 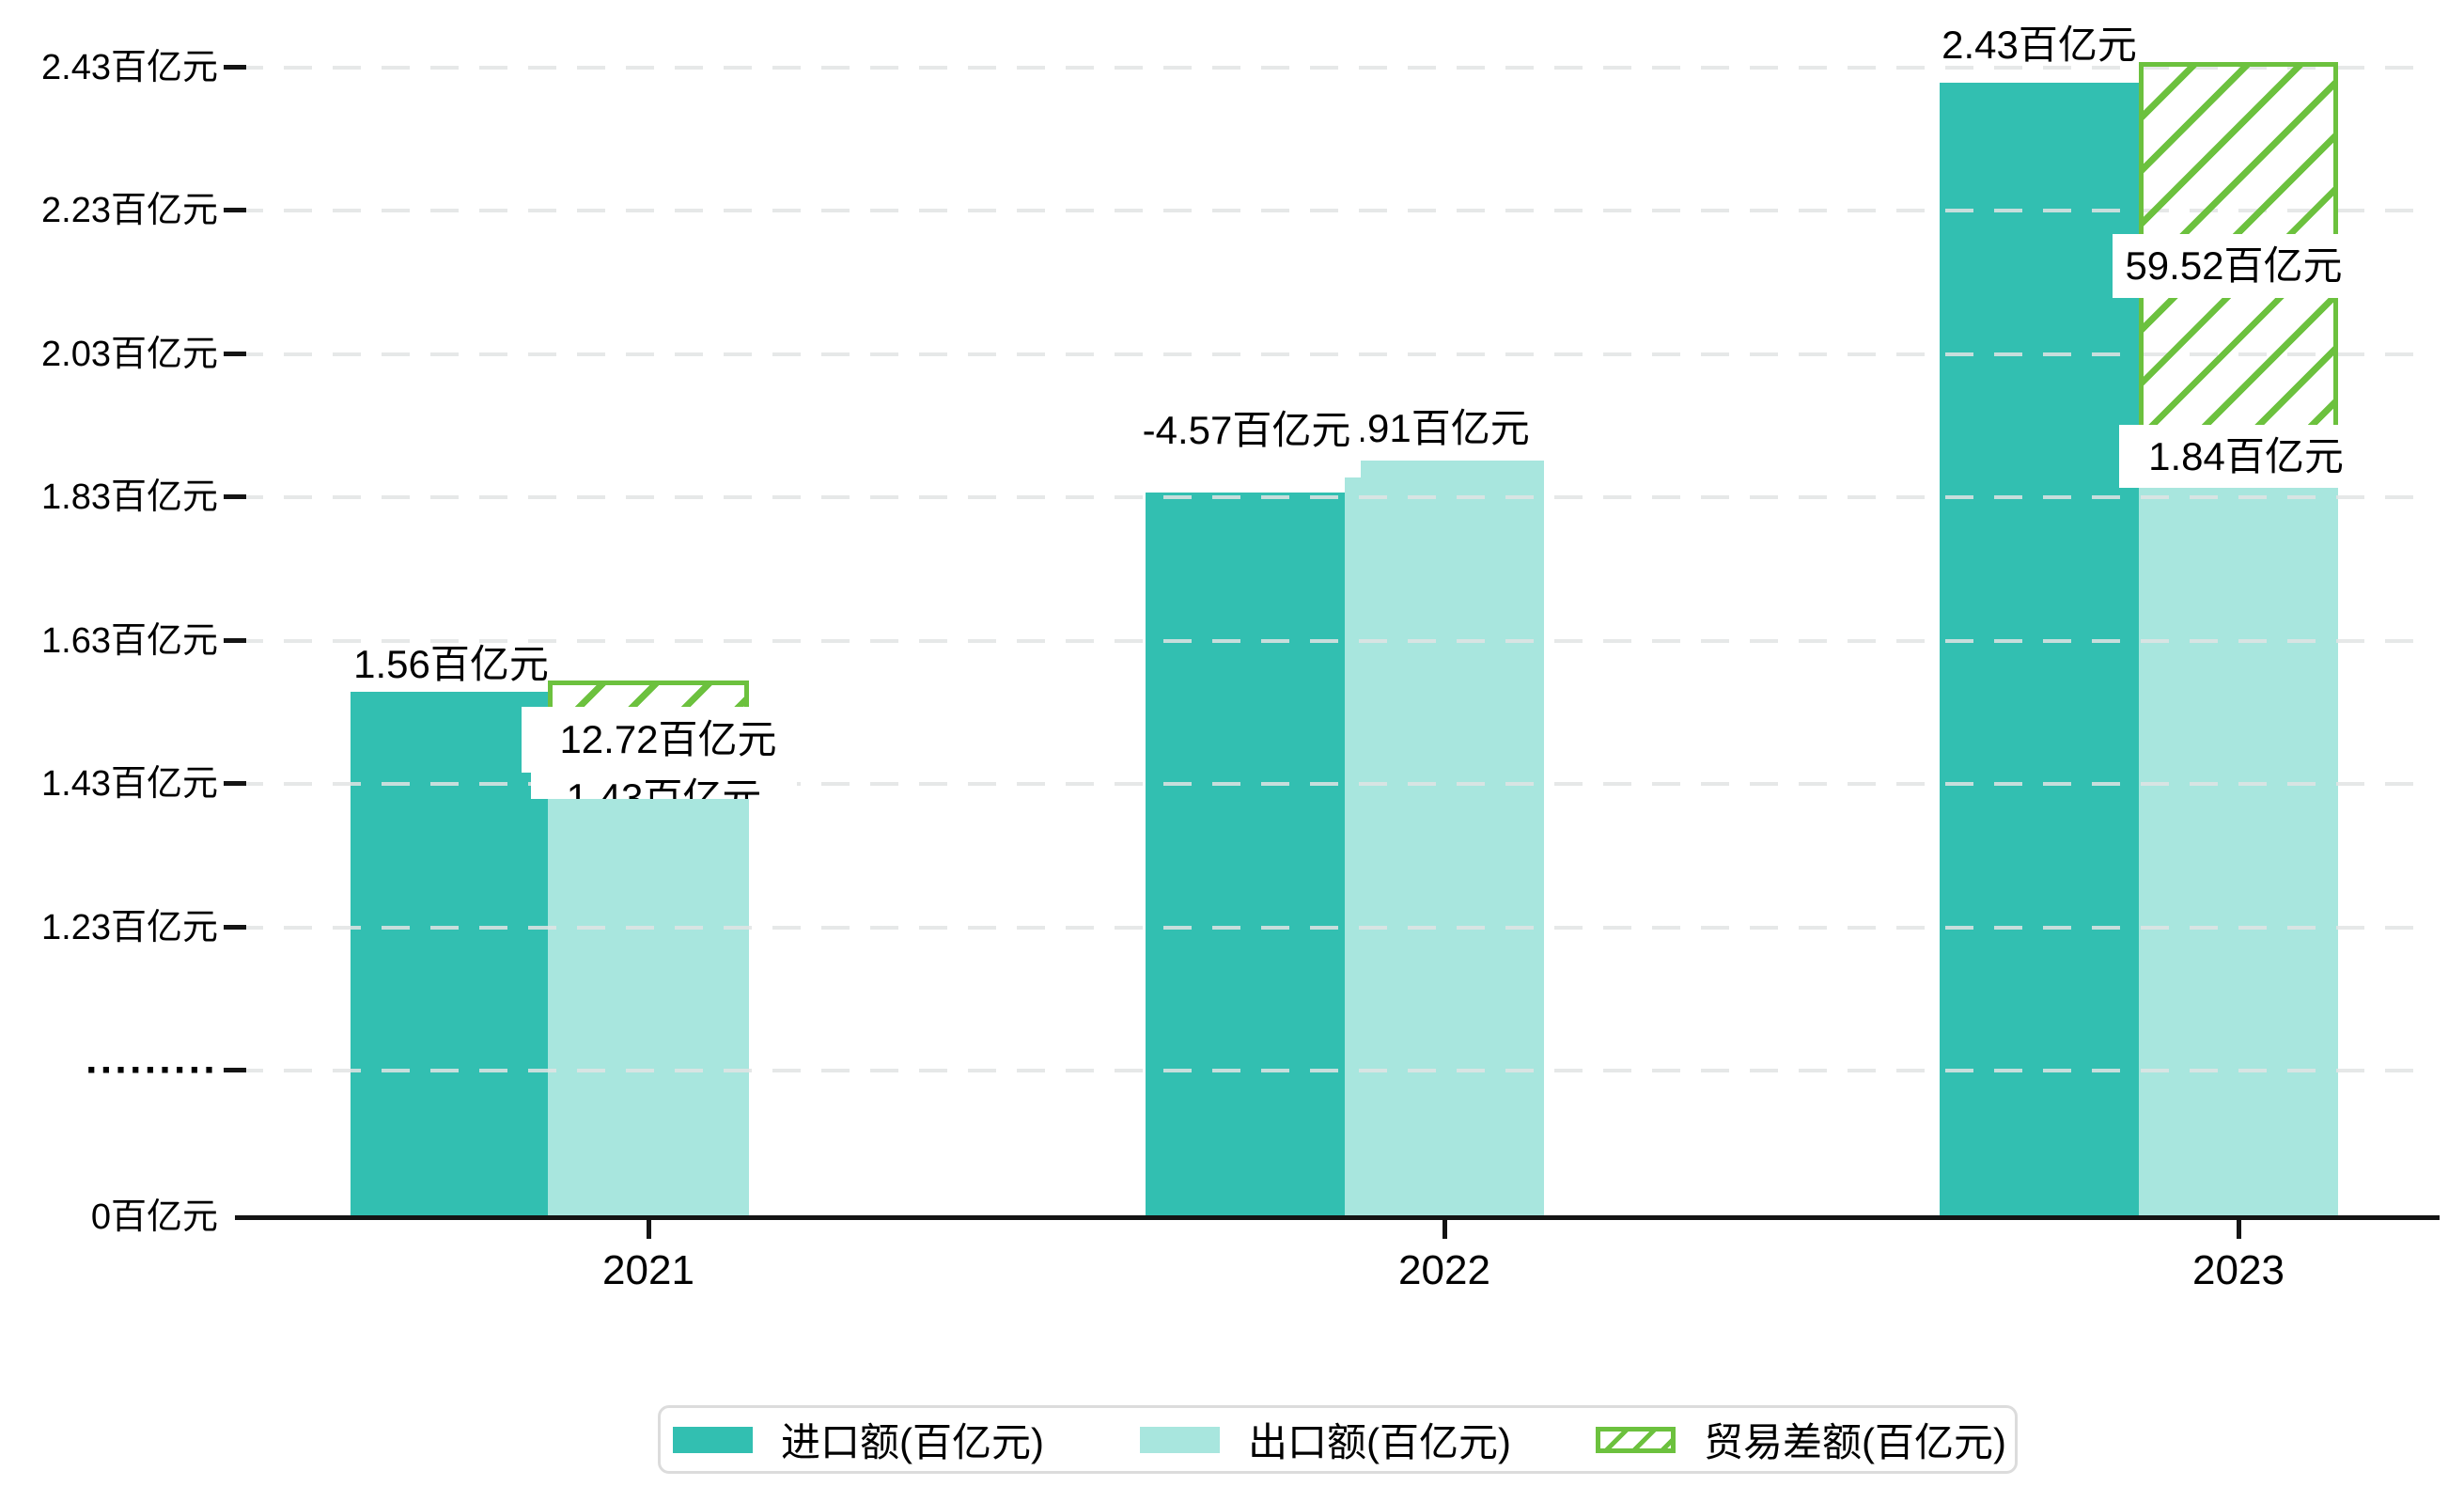 What do you see at coordinates (1245, 855) in the screenshot?
I see `bar-2022-import` at bounding box center [1245, 855].